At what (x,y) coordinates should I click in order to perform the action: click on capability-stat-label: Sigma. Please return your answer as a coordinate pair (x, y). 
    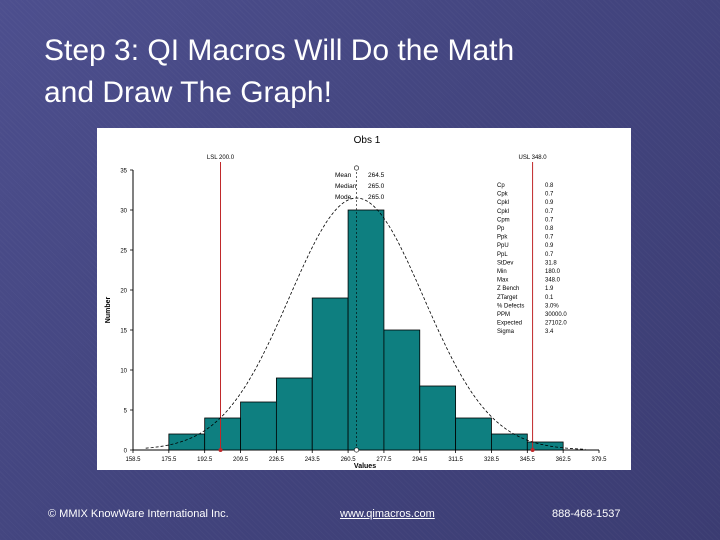
    Looking at the image, I should click on (506, 332).